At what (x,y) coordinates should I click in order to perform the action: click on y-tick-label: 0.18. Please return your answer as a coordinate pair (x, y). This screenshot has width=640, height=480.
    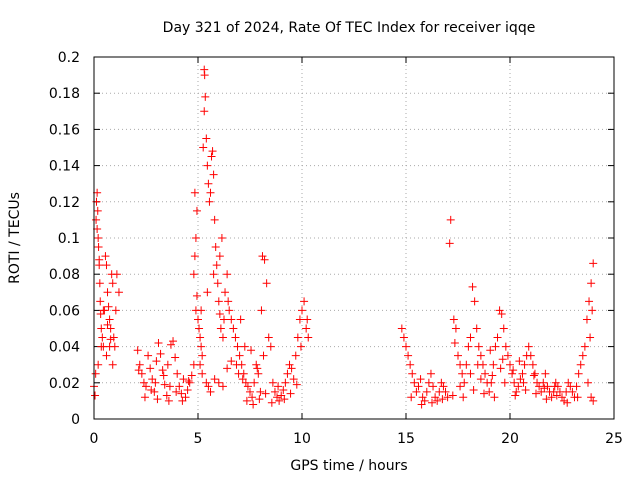
    Looking at the image, I should click on (64, 94).